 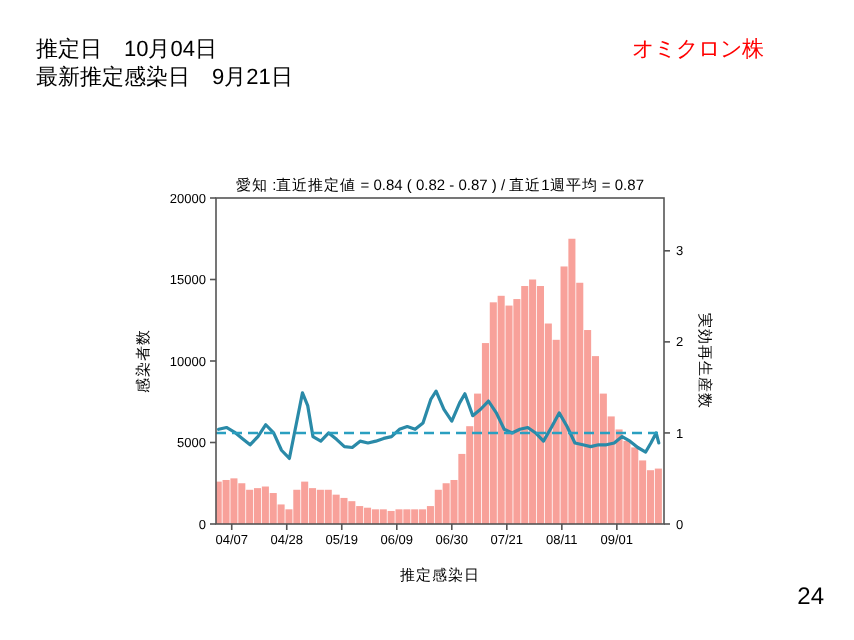 What do you see at coordinates (698, 49) in the screenshot?
I see `text: オミクロン株` at bounding box center [698, 49].